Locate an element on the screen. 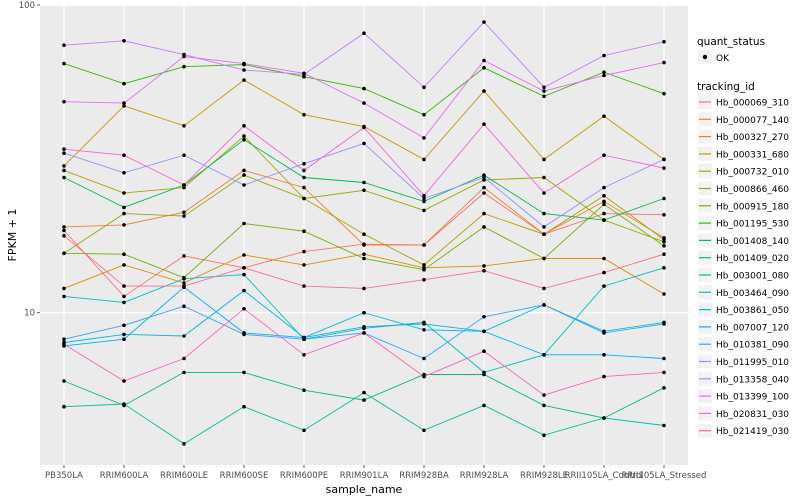 This screenshot has width=800, height=500. legend-status-label: OK is located at coordinates (723, 59).